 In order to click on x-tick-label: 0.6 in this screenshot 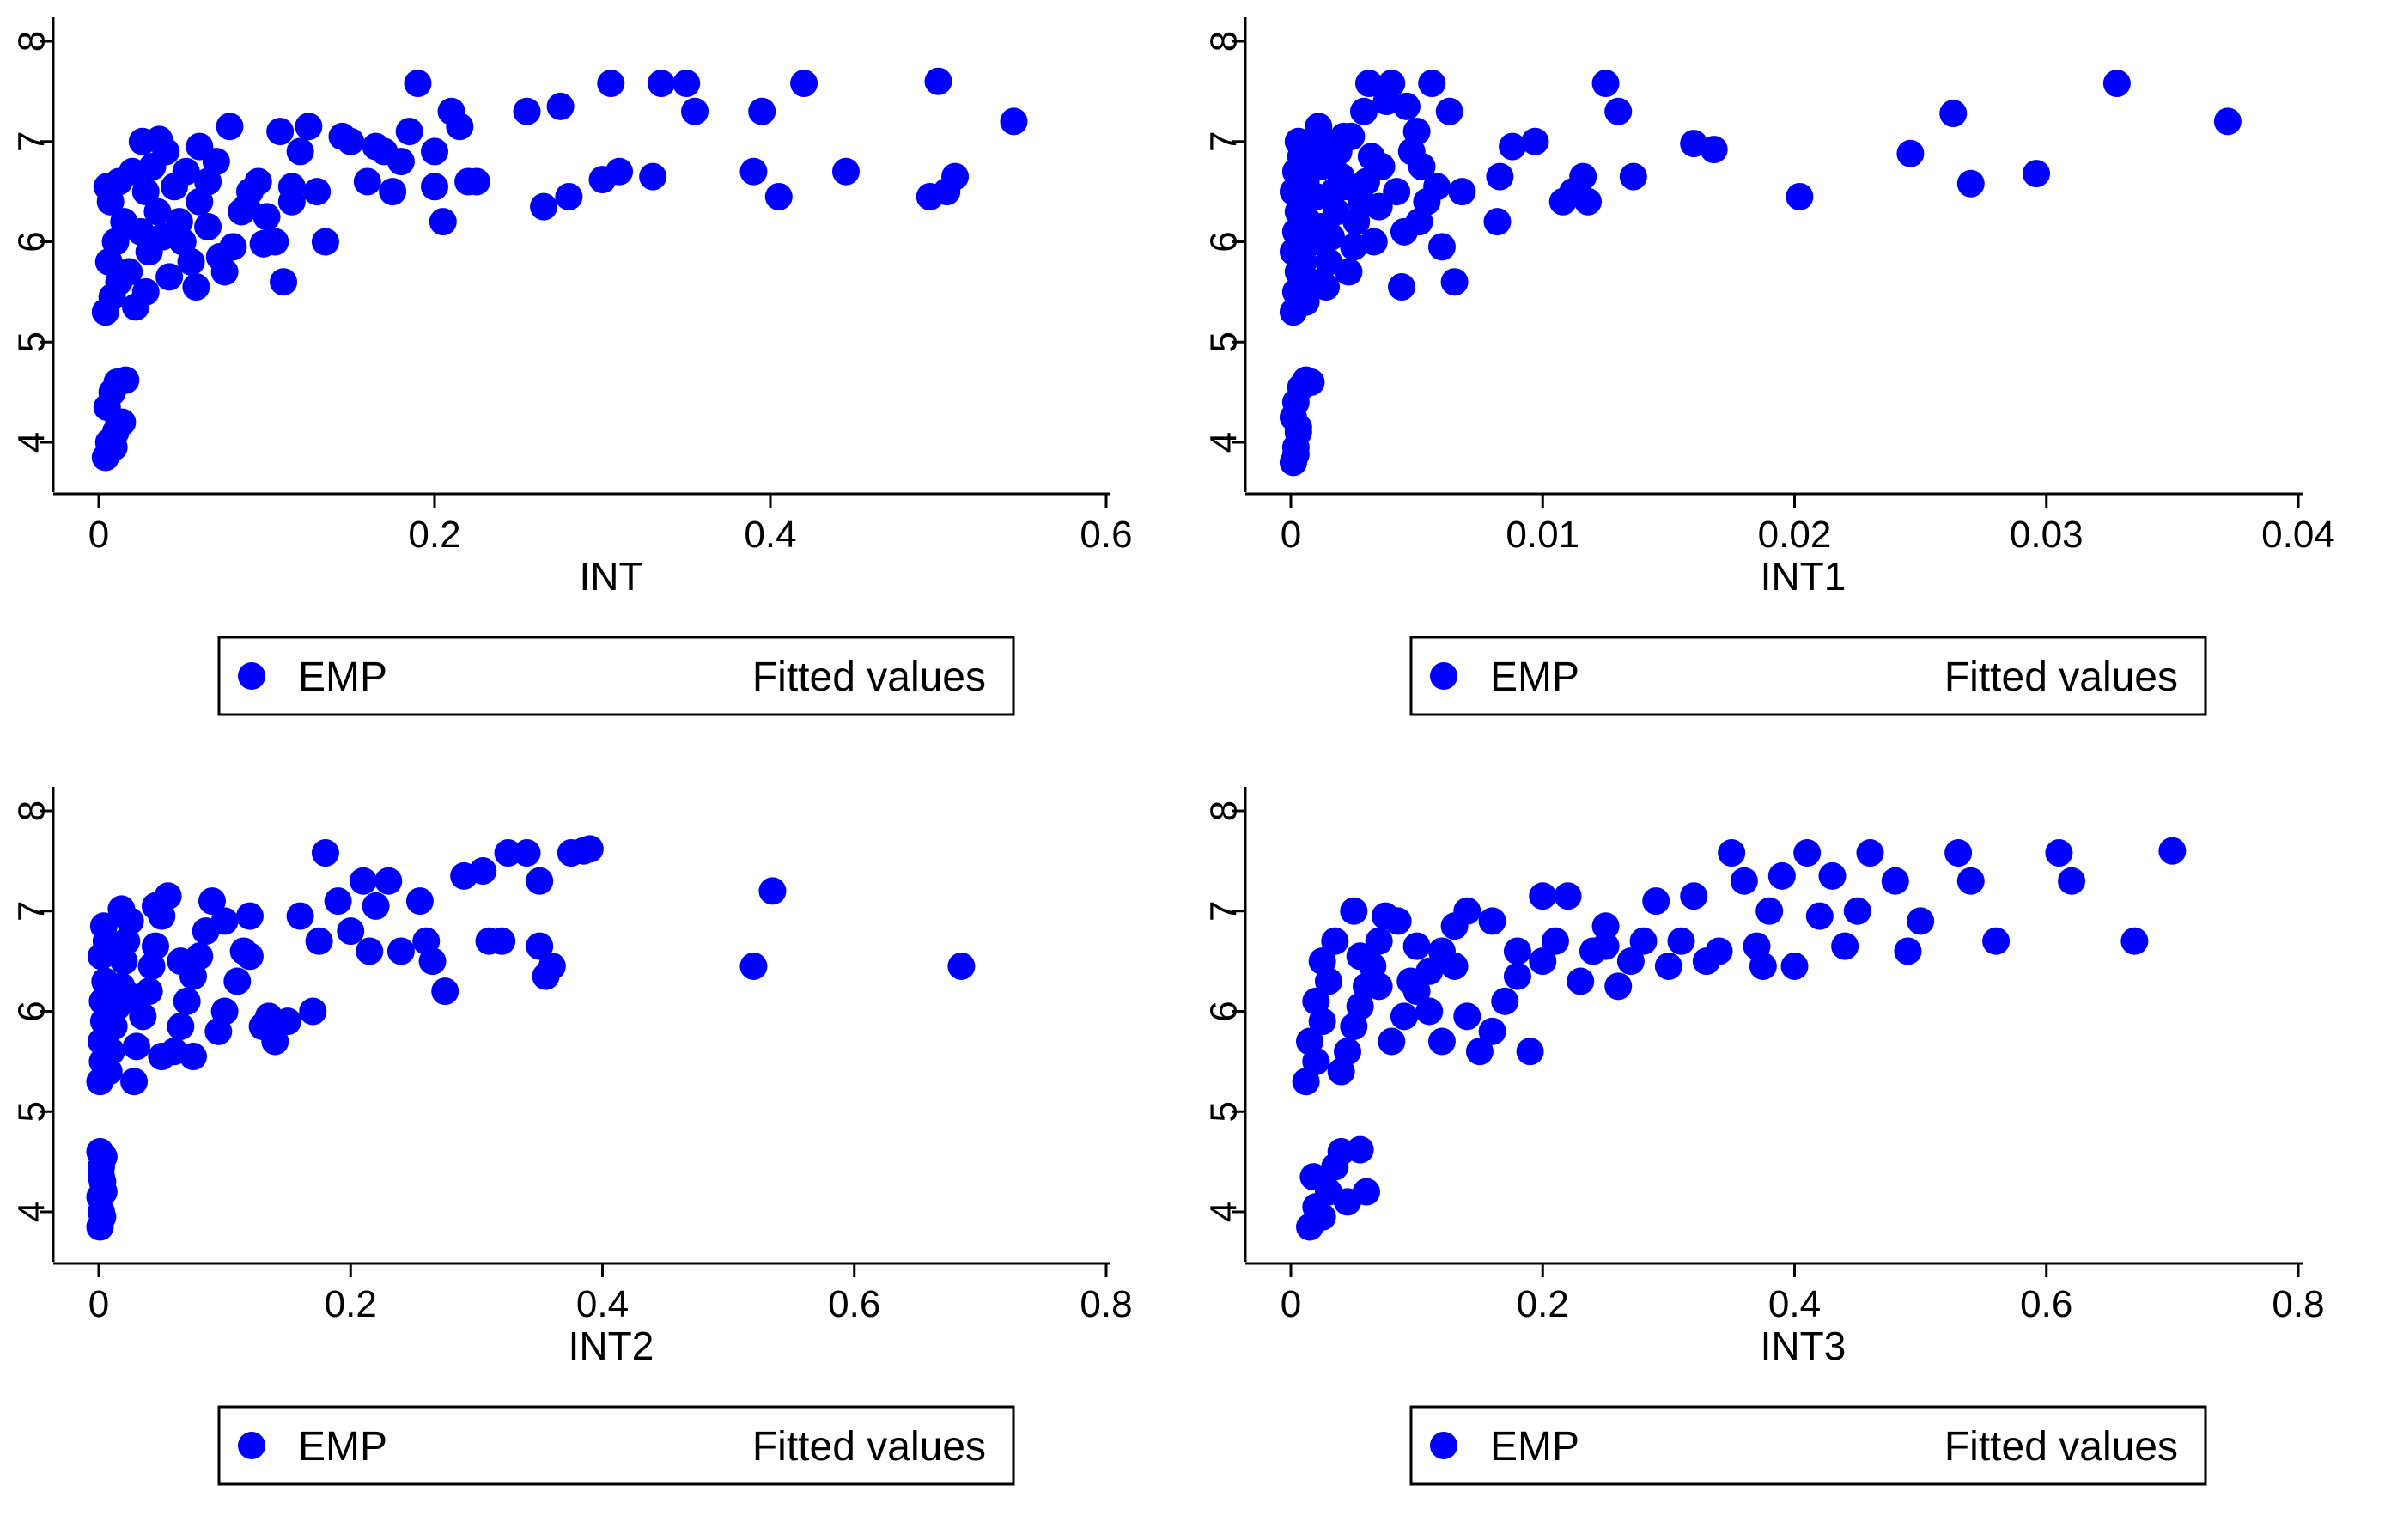, I will do `click(854, 1304)`.